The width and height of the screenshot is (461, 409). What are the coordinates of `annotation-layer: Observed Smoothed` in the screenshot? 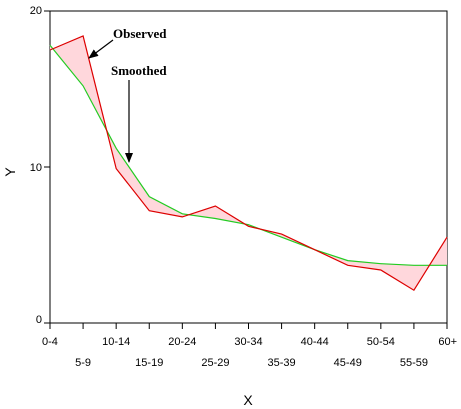 It's located at (127, 94).